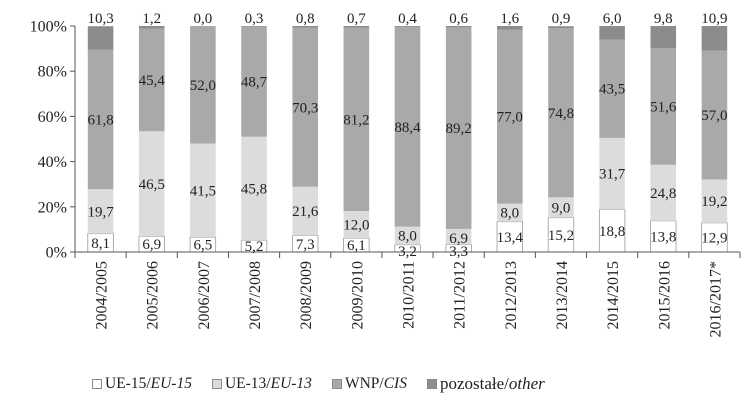  I want to click on x-tick-label: 2013/2014, so click(562, 295).